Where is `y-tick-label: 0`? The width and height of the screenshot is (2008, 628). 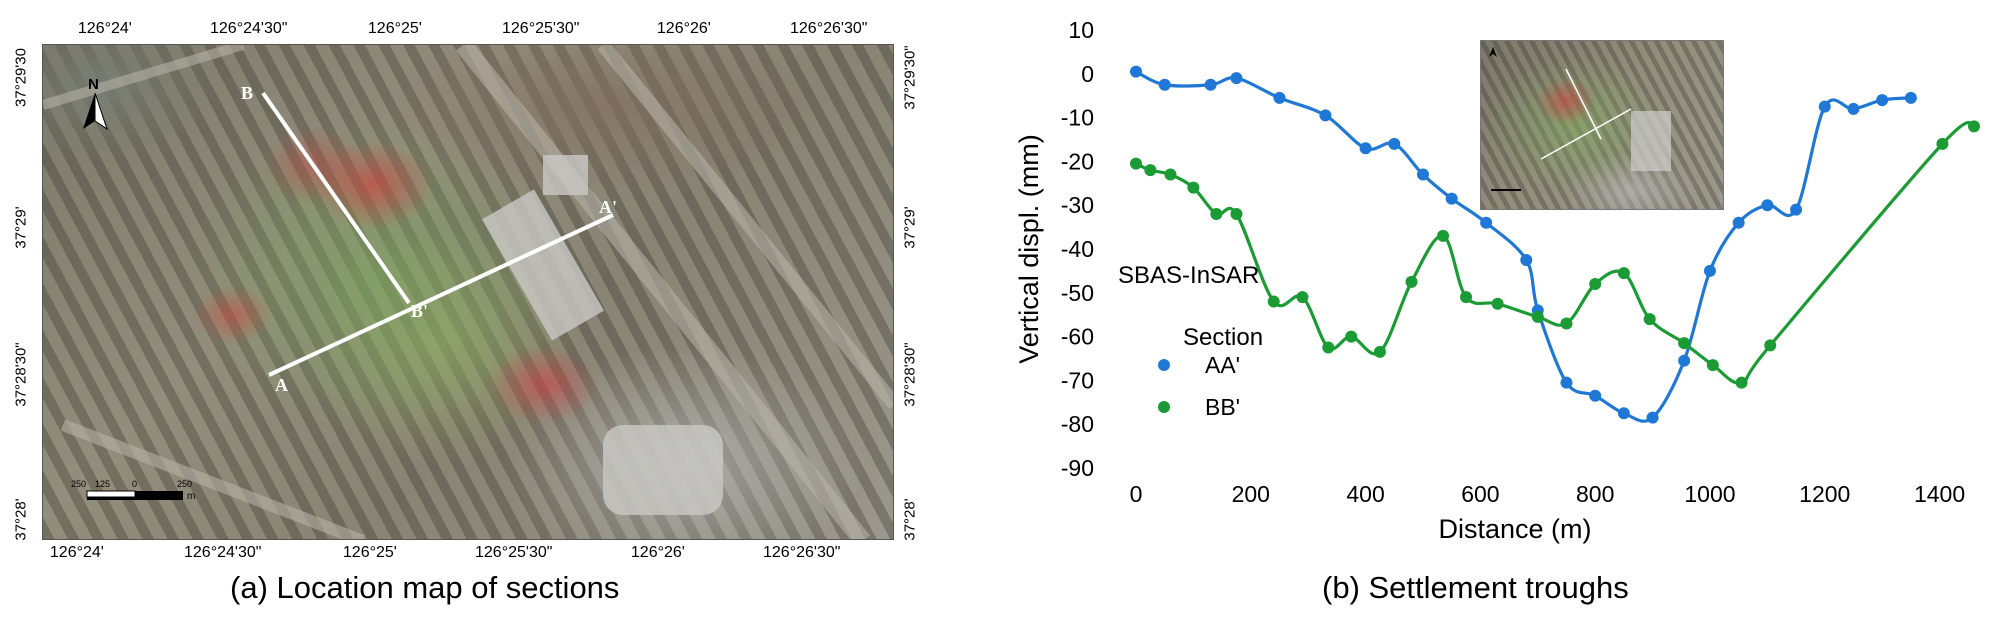 y-tick-label: 0 is located at coordinates (1087, 74).